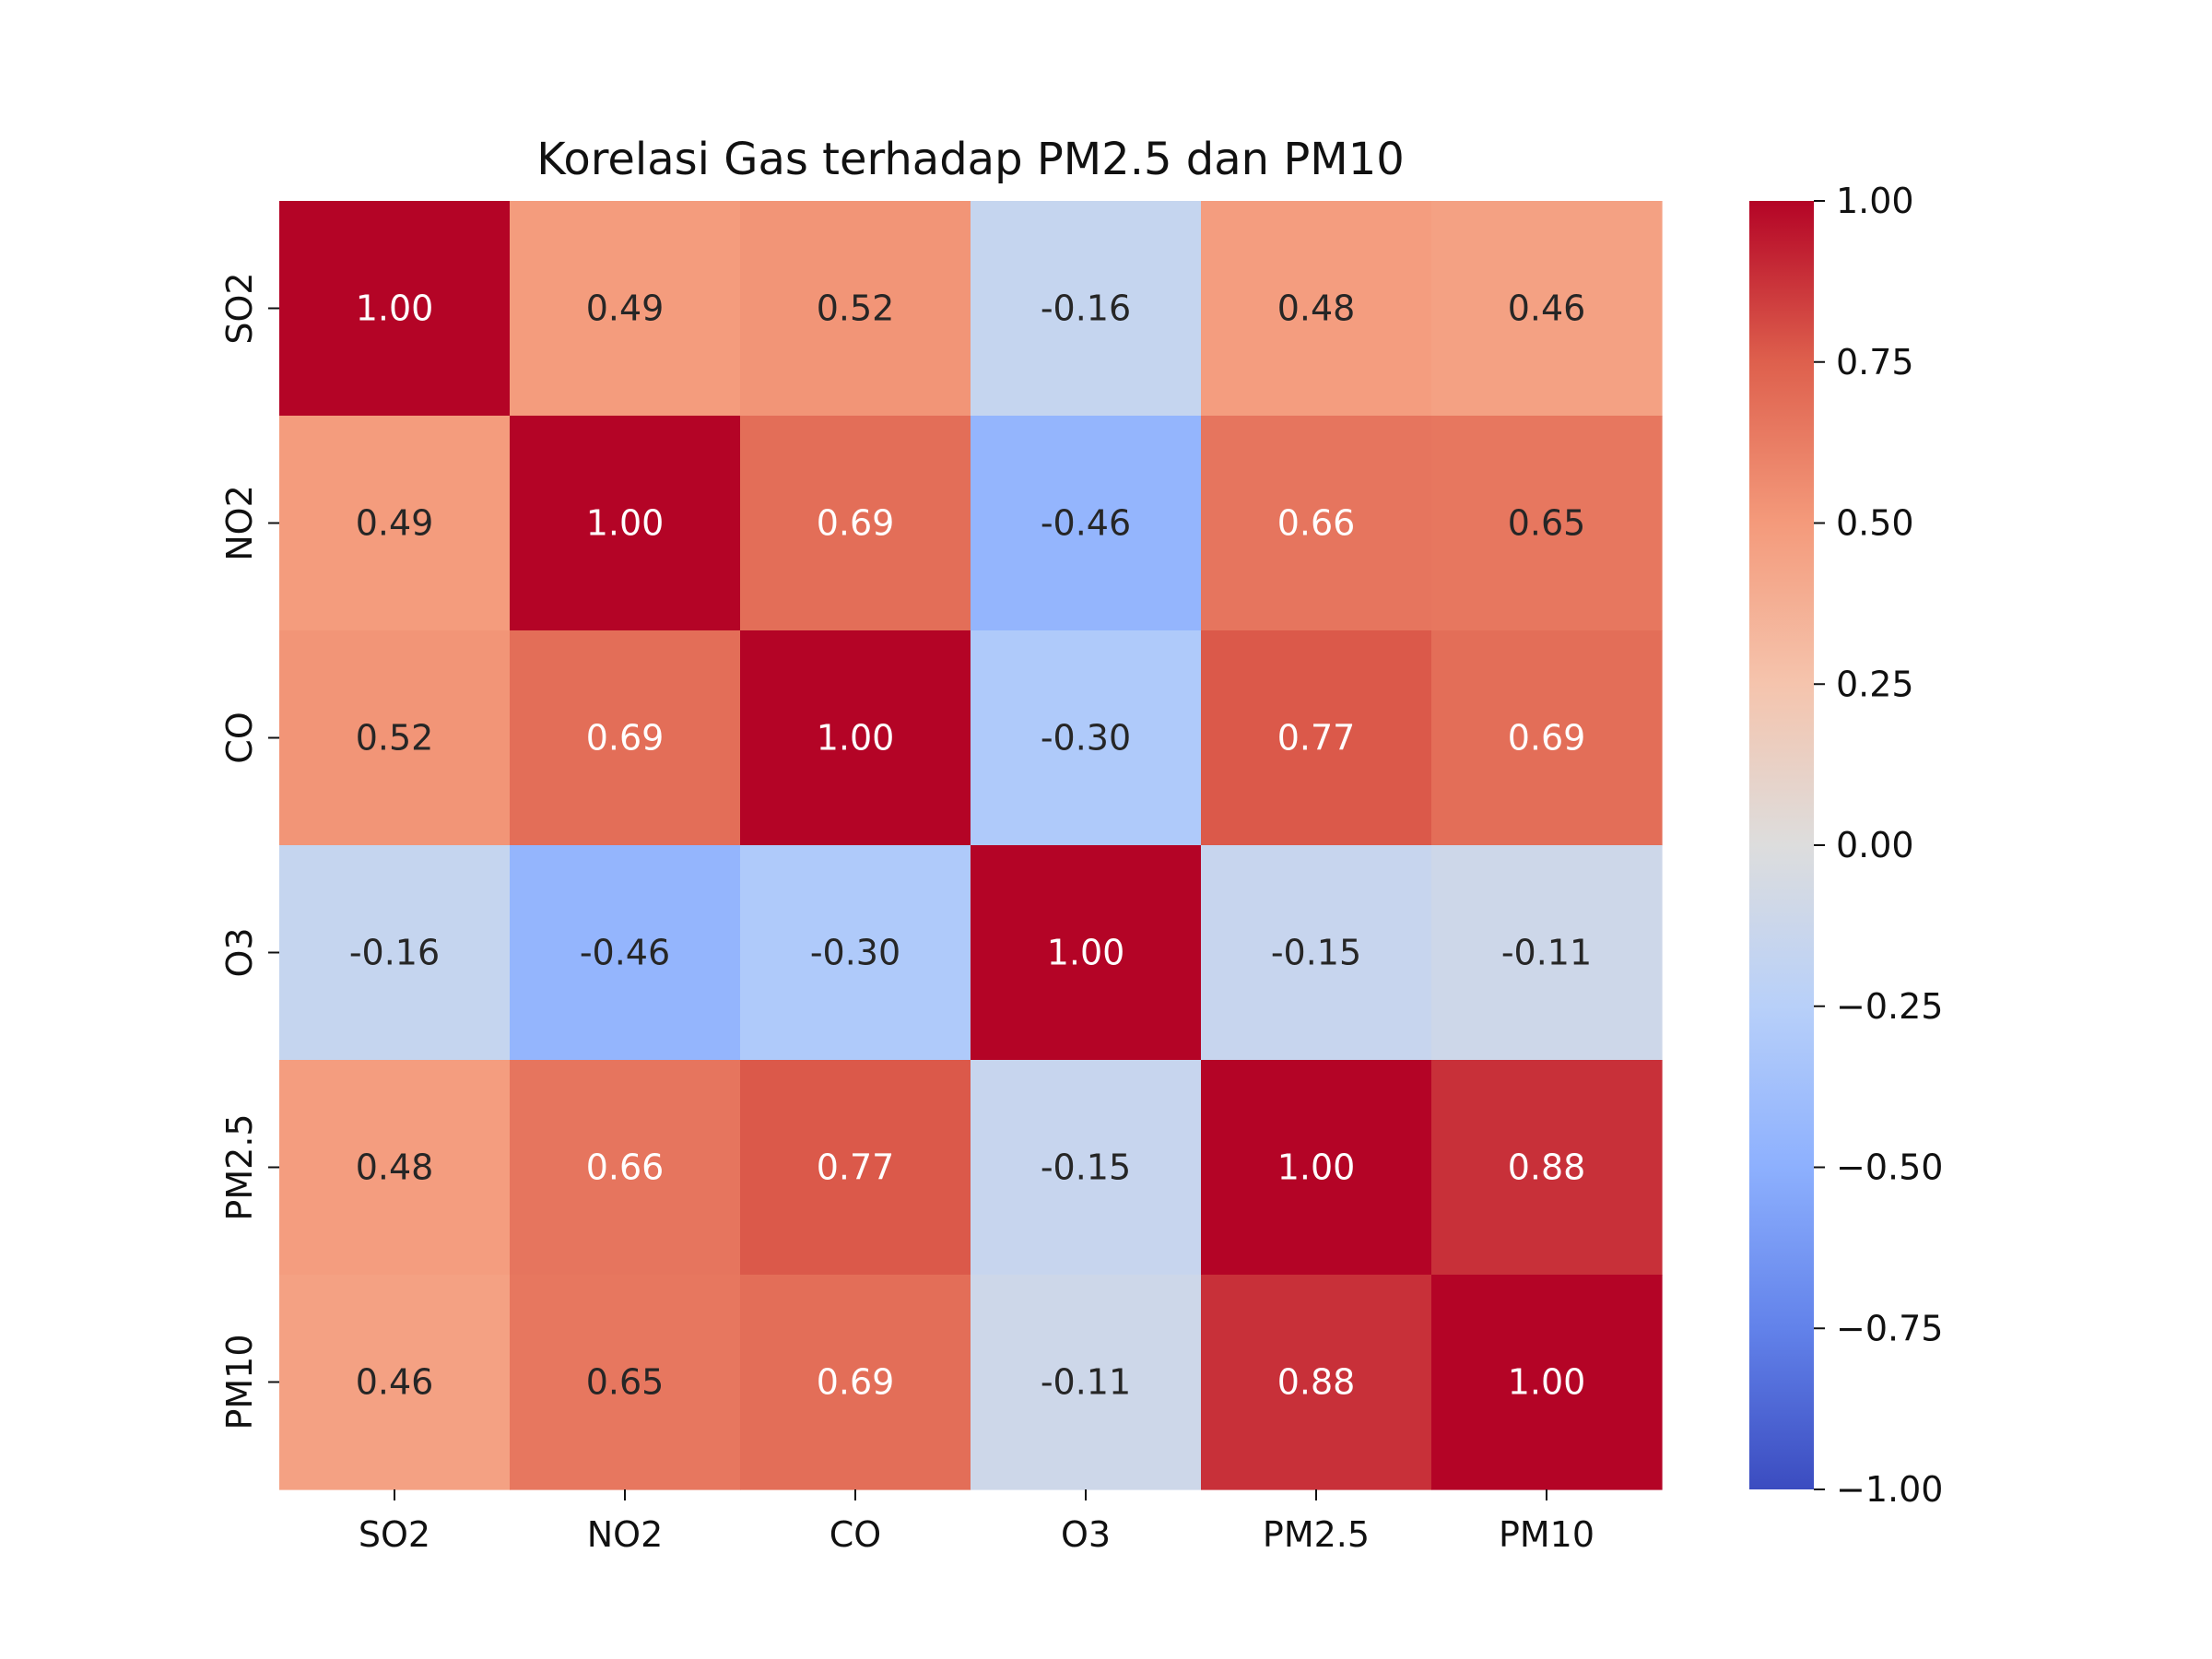  Describe the element at coordinates (1889, 1167) in the screenshot. I see `colorbar-tick-label-6: −0.50` at that location.